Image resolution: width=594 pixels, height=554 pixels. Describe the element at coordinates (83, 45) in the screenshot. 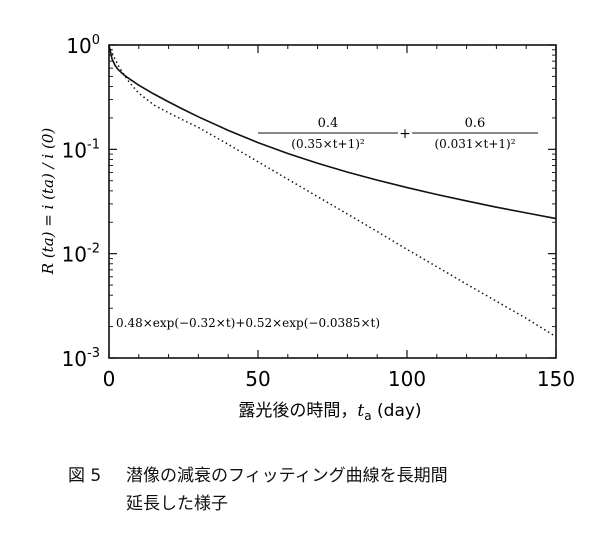

I see `y-tick-label: 10⁰` at that location.